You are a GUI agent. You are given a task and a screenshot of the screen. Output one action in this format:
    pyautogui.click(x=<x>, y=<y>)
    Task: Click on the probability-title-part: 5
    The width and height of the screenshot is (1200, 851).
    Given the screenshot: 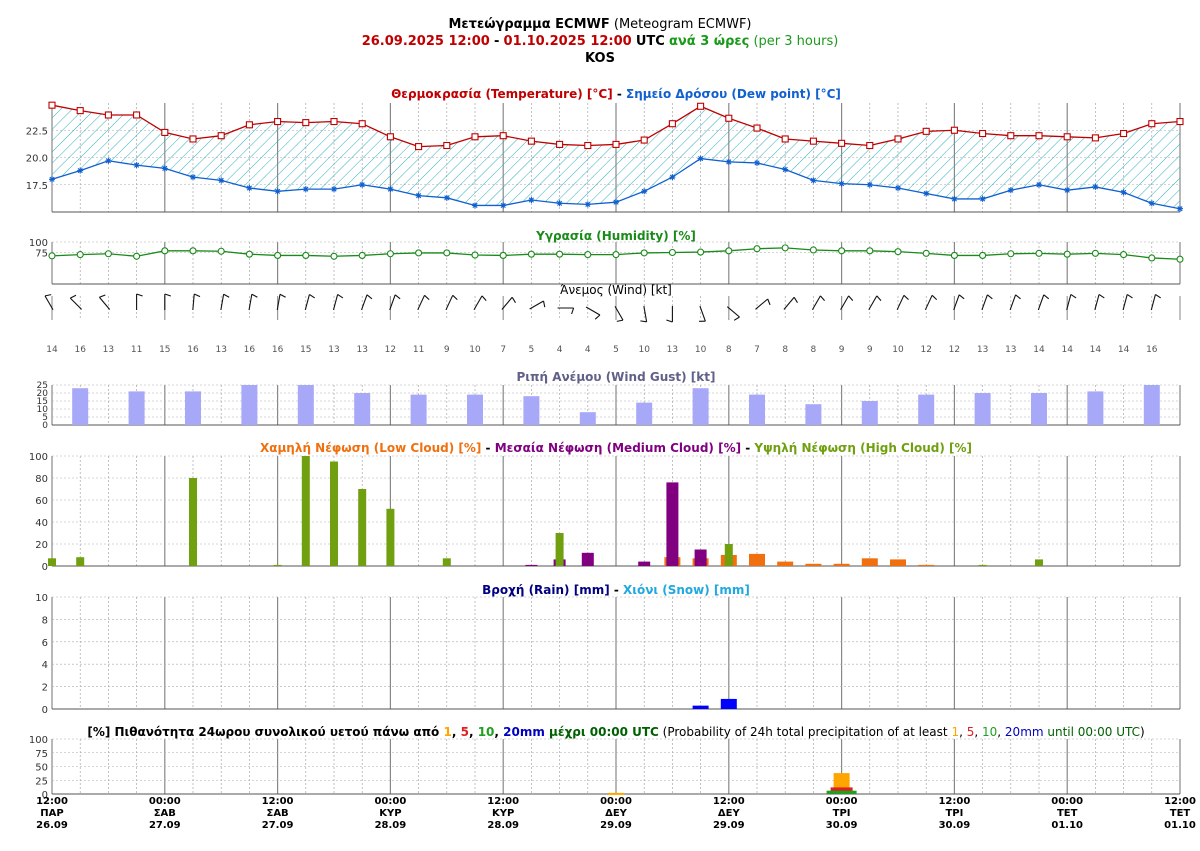 What is the action you would take?
    pyautogui.click(x=971, y=732)
    